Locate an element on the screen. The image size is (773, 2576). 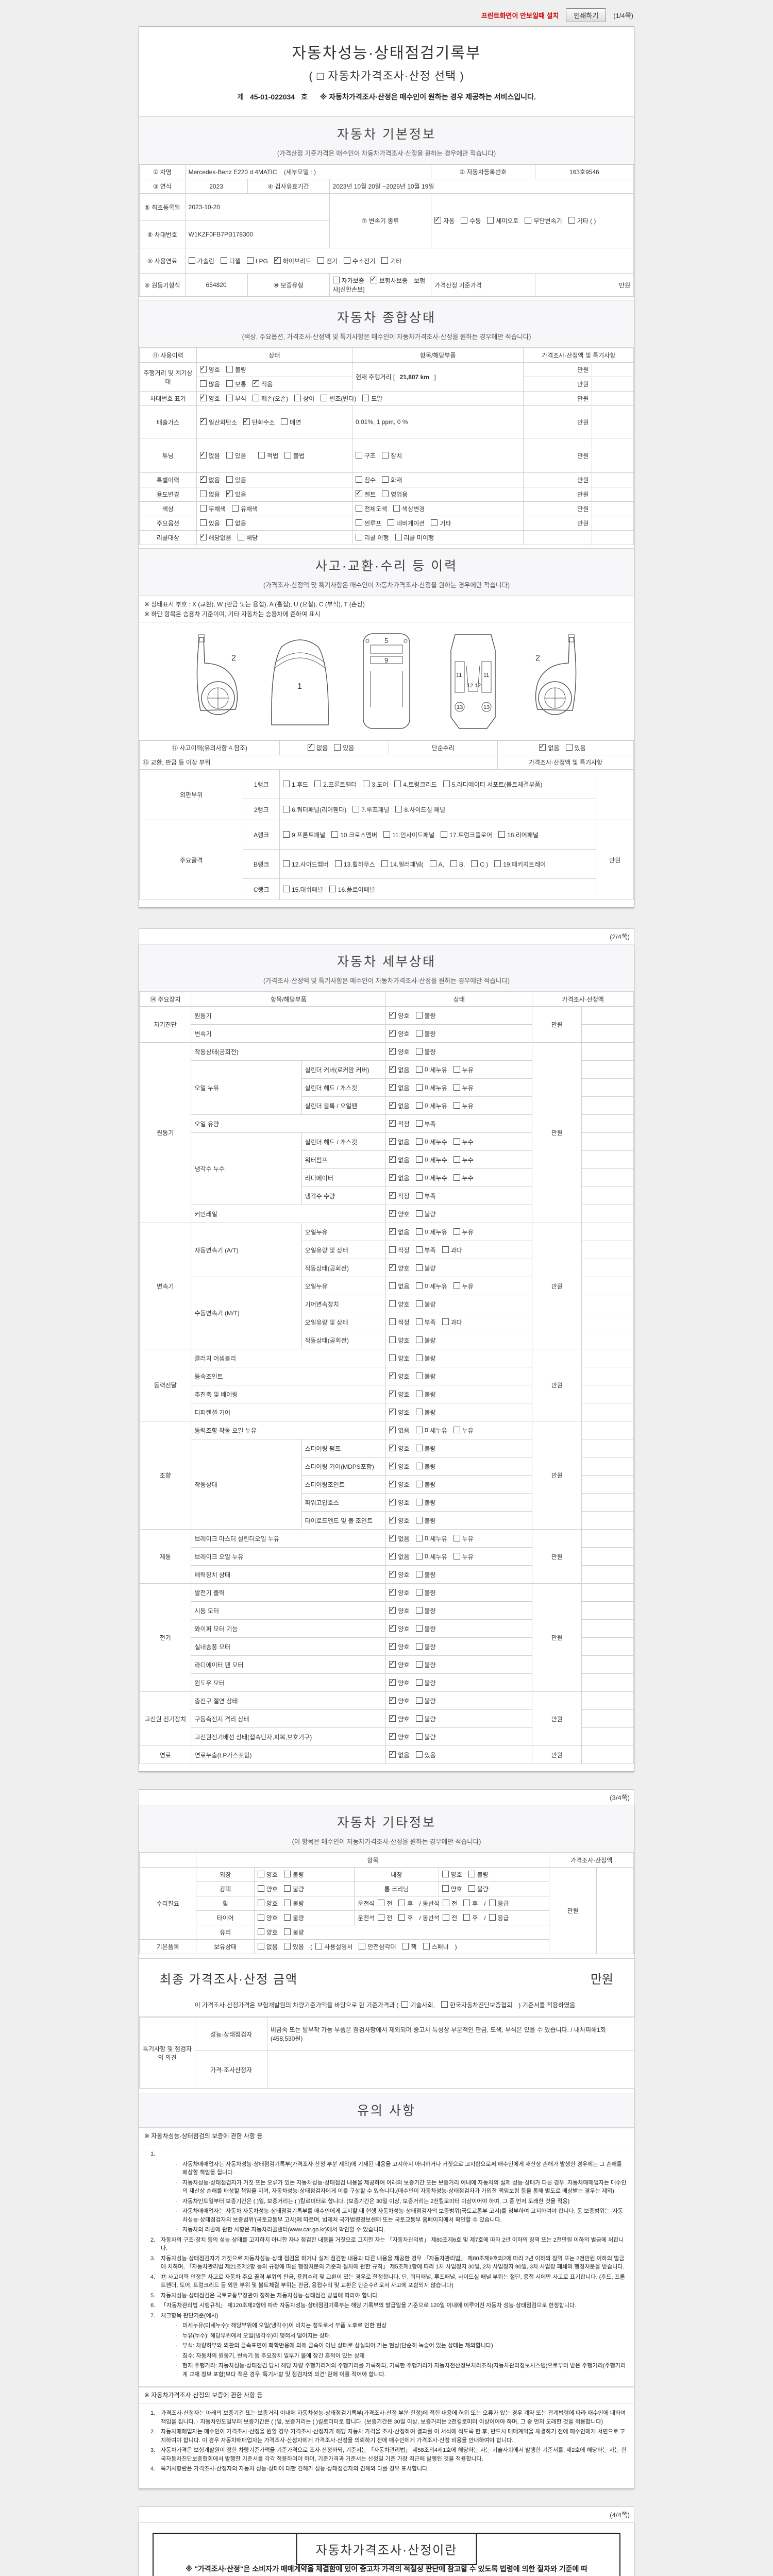
checkbox-option: 잭 is located at coordinates (409, 1946).